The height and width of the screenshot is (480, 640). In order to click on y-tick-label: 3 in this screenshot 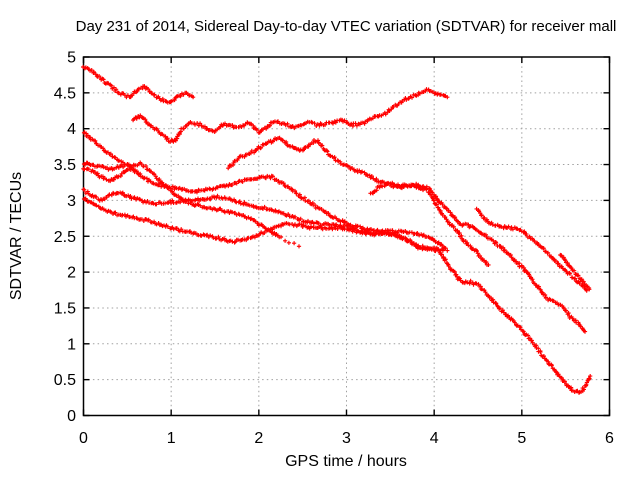, I will do `click(71, 201)`.